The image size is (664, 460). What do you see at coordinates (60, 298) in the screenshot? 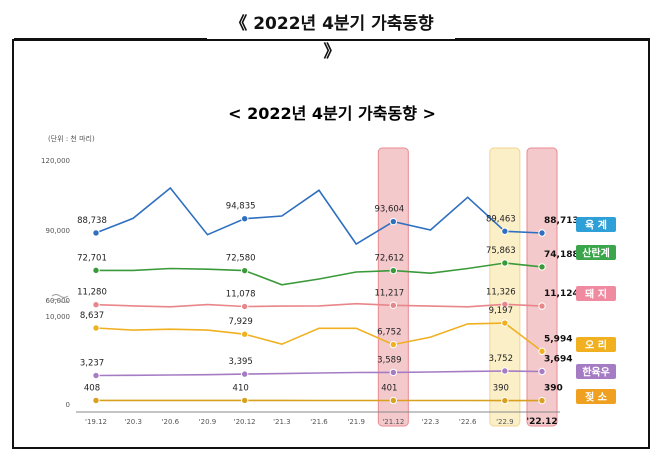
I see `axis-break-mark` at bounding box center [60, 298].